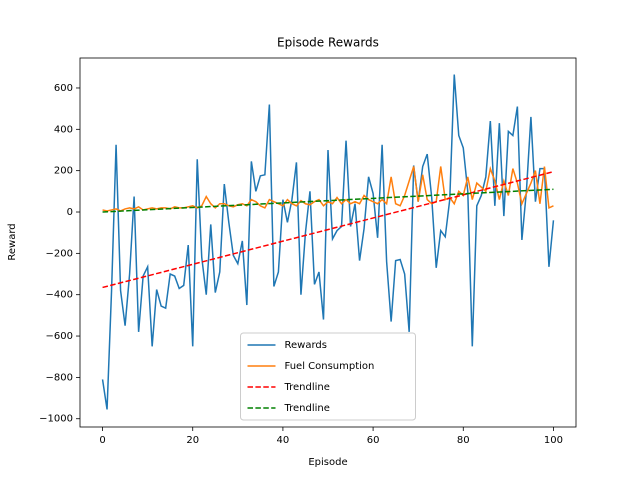  I want to click on y-tick-label: 200, so click(63, 171).